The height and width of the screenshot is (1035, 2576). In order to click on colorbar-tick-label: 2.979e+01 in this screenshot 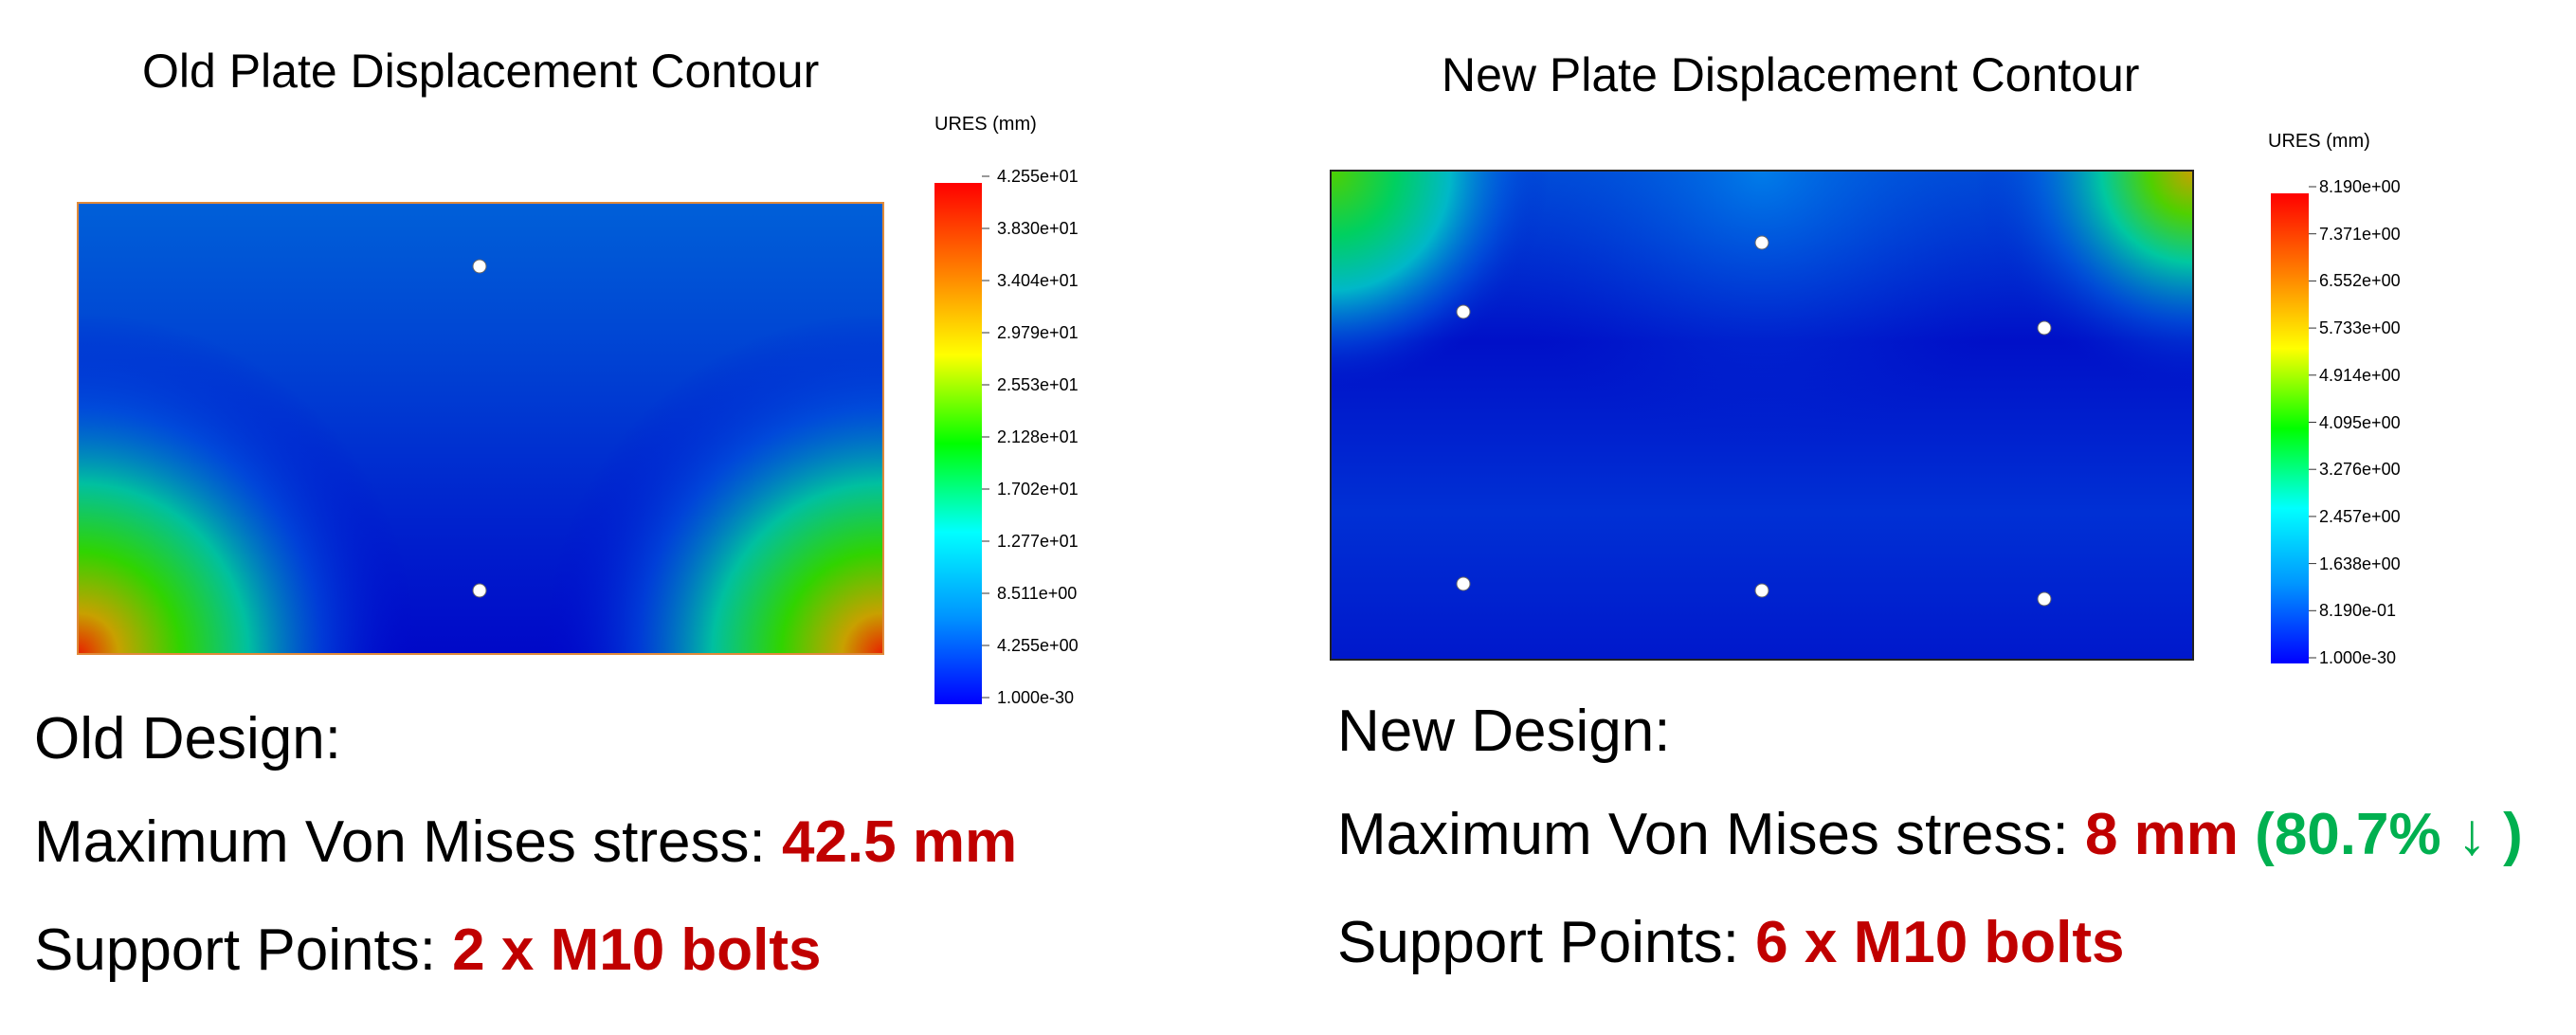, I will do `click(1038, 332)`.